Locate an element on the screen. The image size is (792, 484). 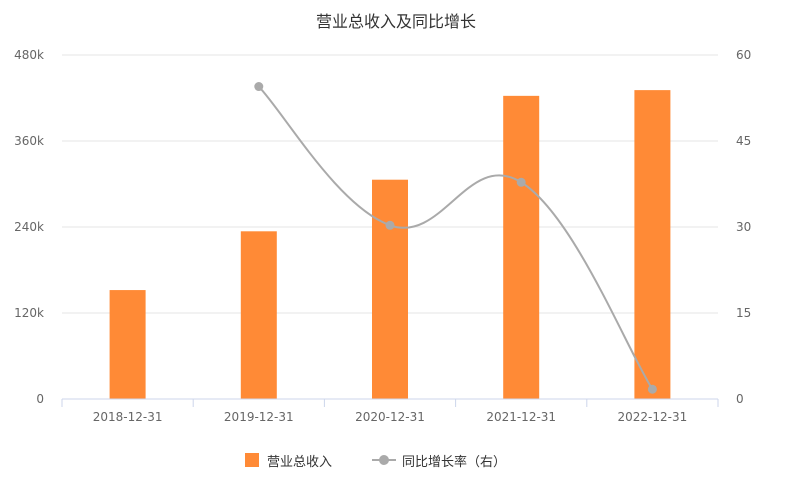
legend-label-line: 同比增长率（右） is located at coordinates (454, 462).